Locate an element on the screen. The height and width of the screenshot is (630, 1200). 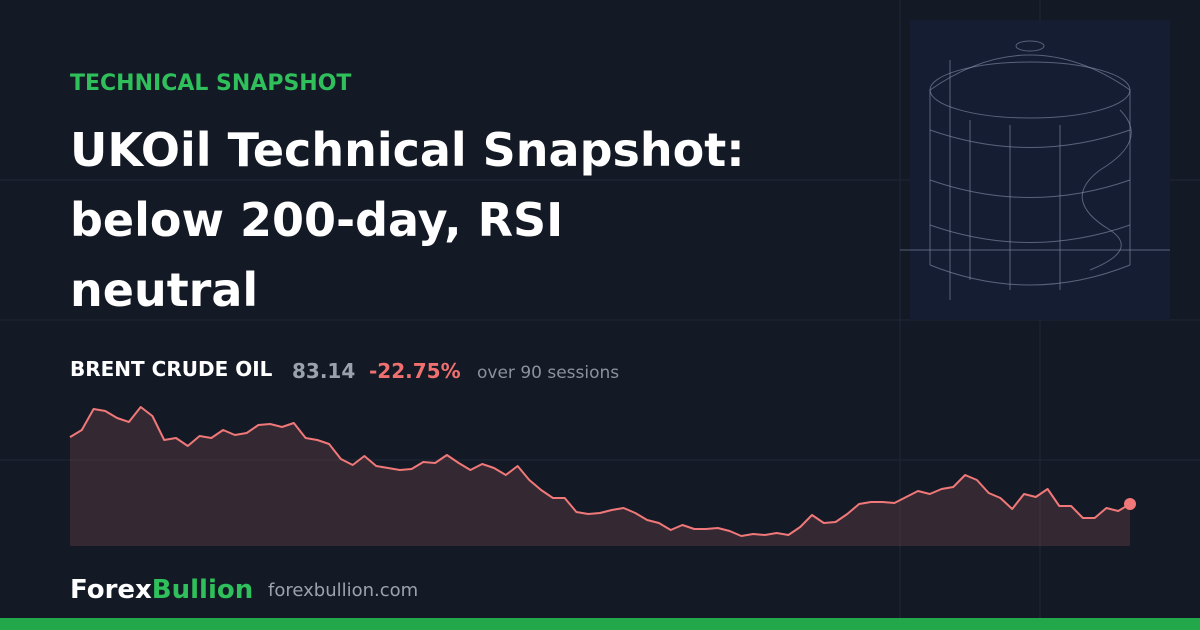
kicker: TECHNICAL SNAPSHOT is located at coordinates (210, 83).